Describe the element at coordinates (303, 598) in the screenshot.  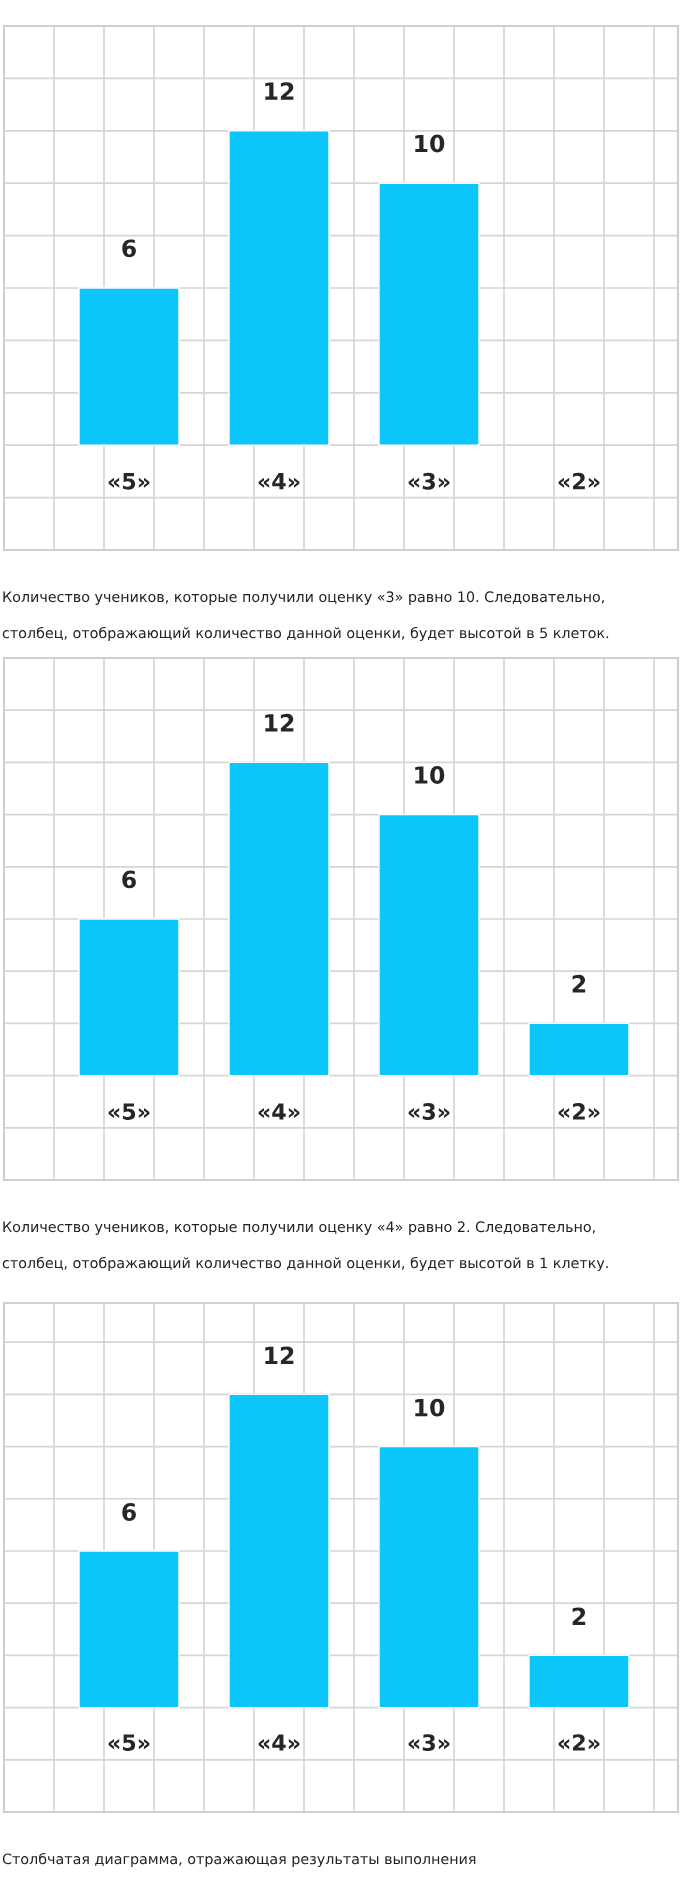
I see `text: Количество учеников, которые получили оценку «3» равно 10. Следовательно,` at that location.